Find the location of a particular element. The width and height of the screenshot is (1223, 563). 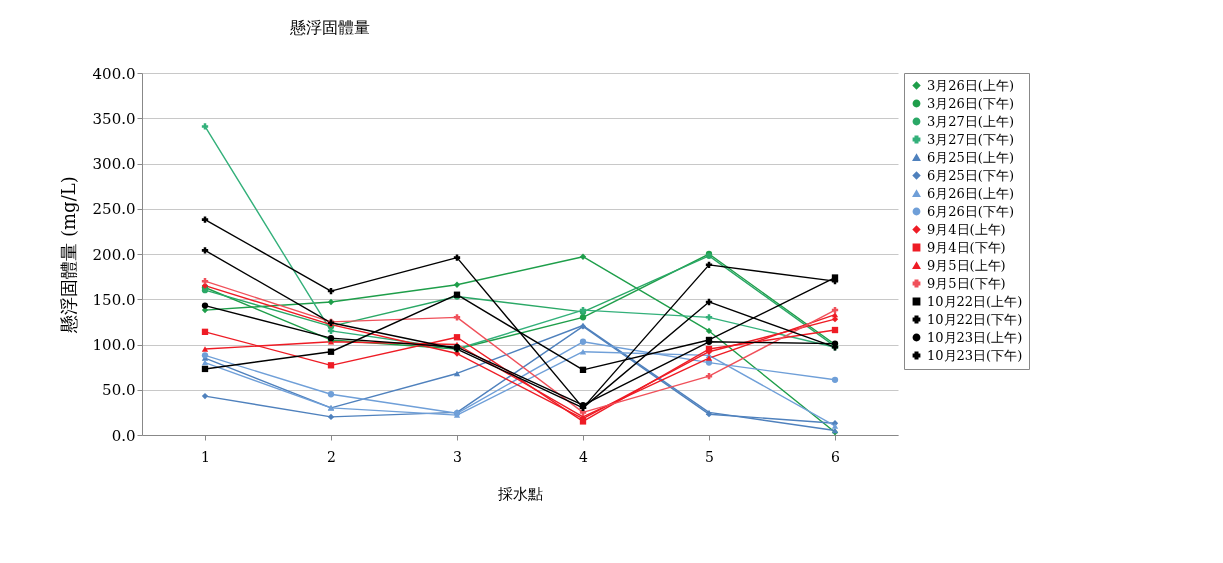

x-axis-title: 採水點 is located at coordinates (520, 493).